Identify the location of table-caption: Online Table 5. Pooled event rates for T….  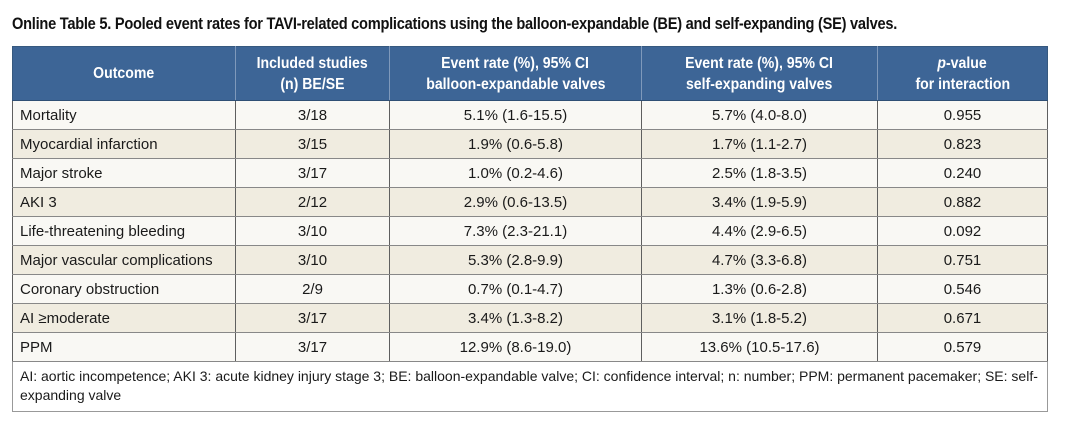
(455, 23).